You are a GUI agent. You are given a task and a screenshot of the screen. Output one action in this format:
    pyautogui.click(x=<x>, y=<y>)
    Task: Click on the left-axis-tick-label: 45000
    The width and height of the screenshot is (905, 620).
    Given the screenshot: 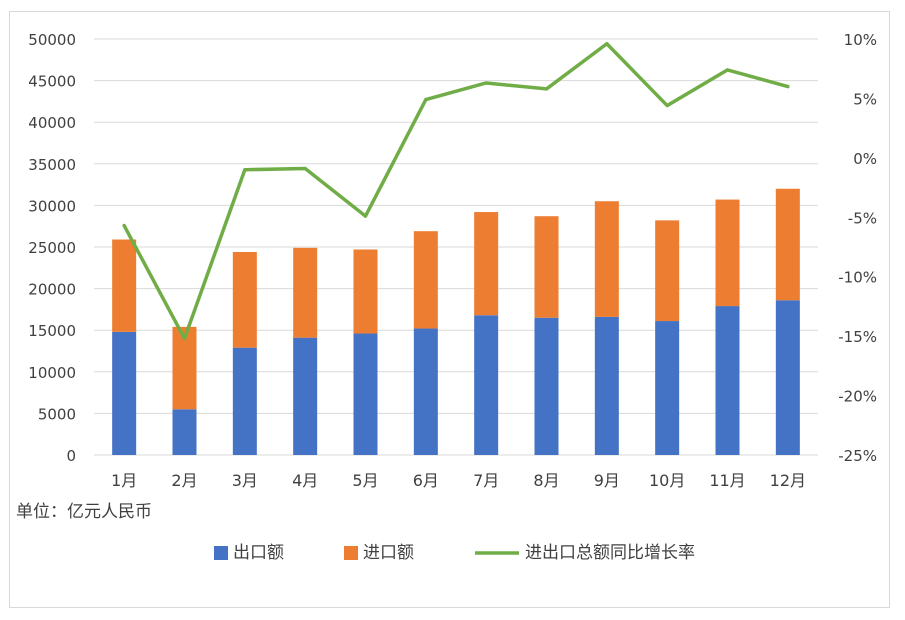 What is the action you would take?
    pyautogui.click(x=52, y=82)
    